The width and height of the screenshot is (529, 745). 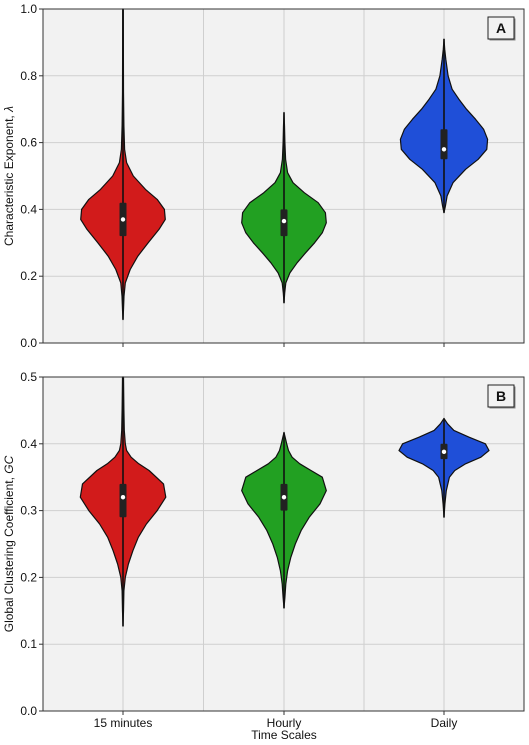 I want to click on y-axis-label: Global Clustering Coefficient, GC, so click(x=9, y=543).